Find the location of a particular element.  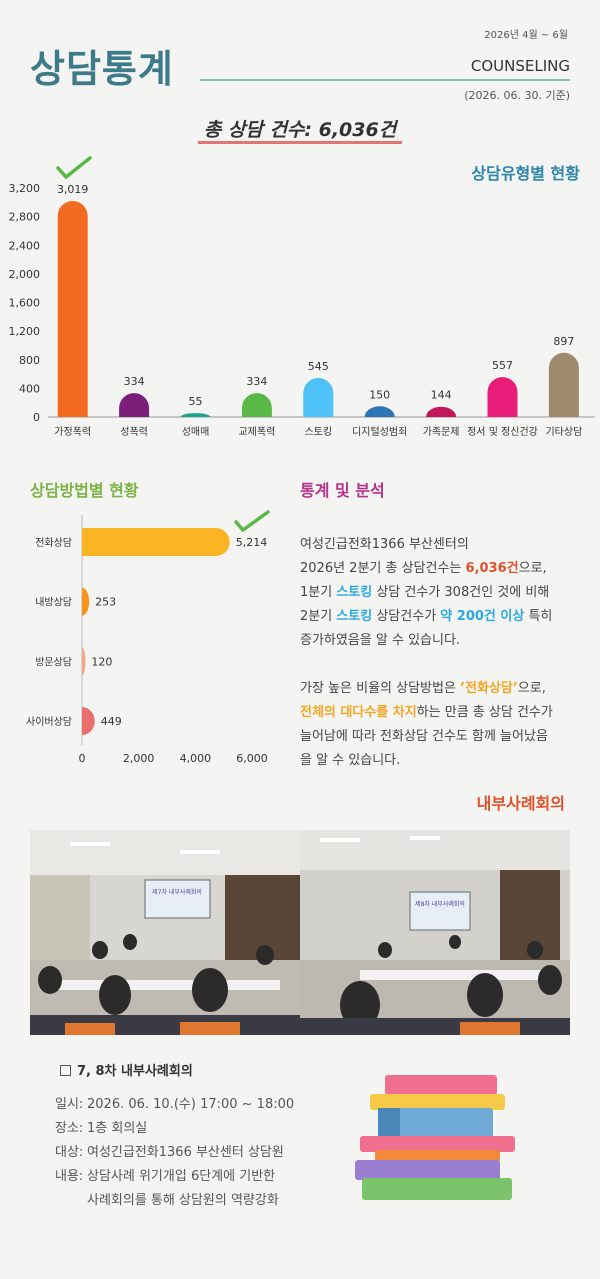

x-tick-label: 정서 및 정신건강 is located at coordinates (502, 432).